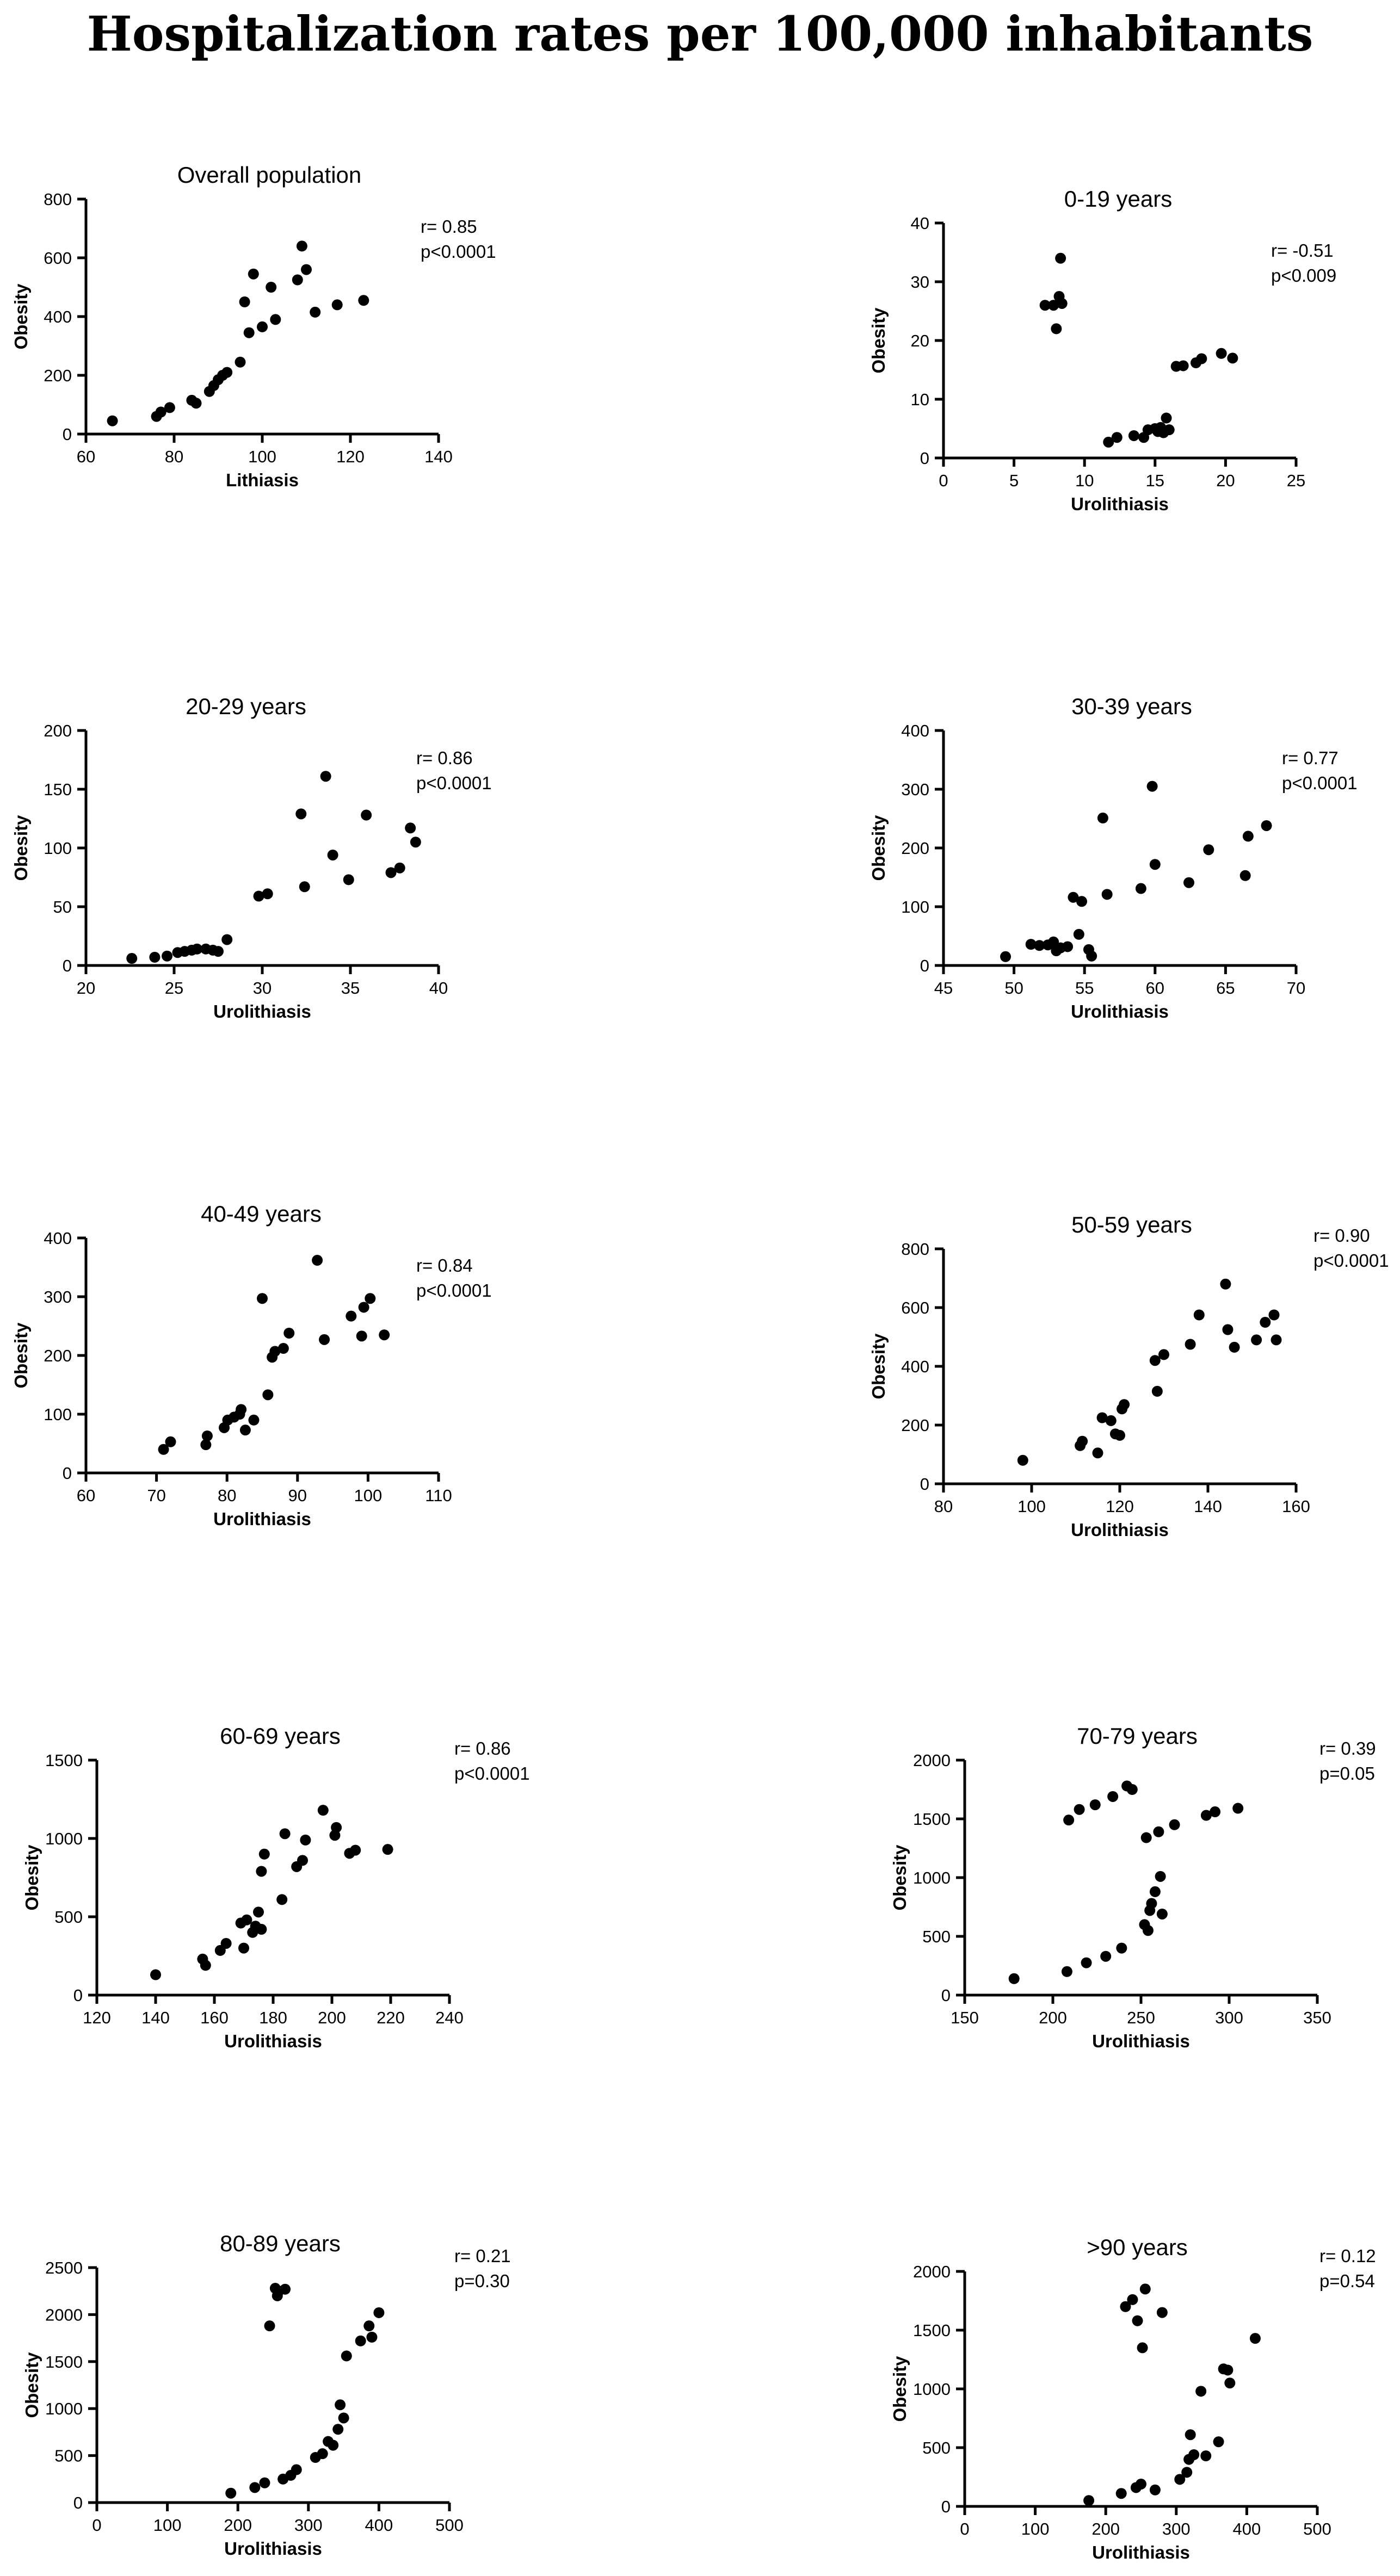  I want to click on y-tick-label: 30, so click(920, 282).